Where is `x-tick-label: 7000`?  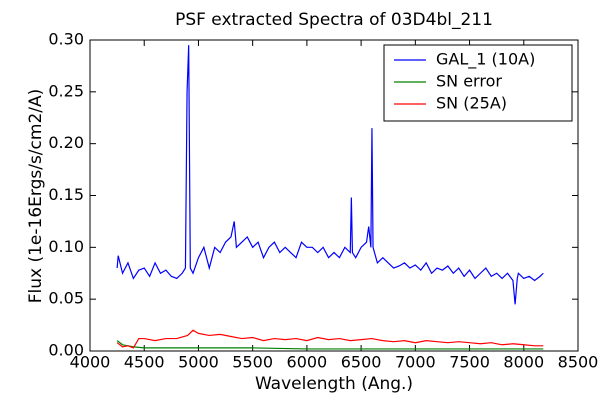
x-tick-label: 7000 is located at coordinates (415, 362).